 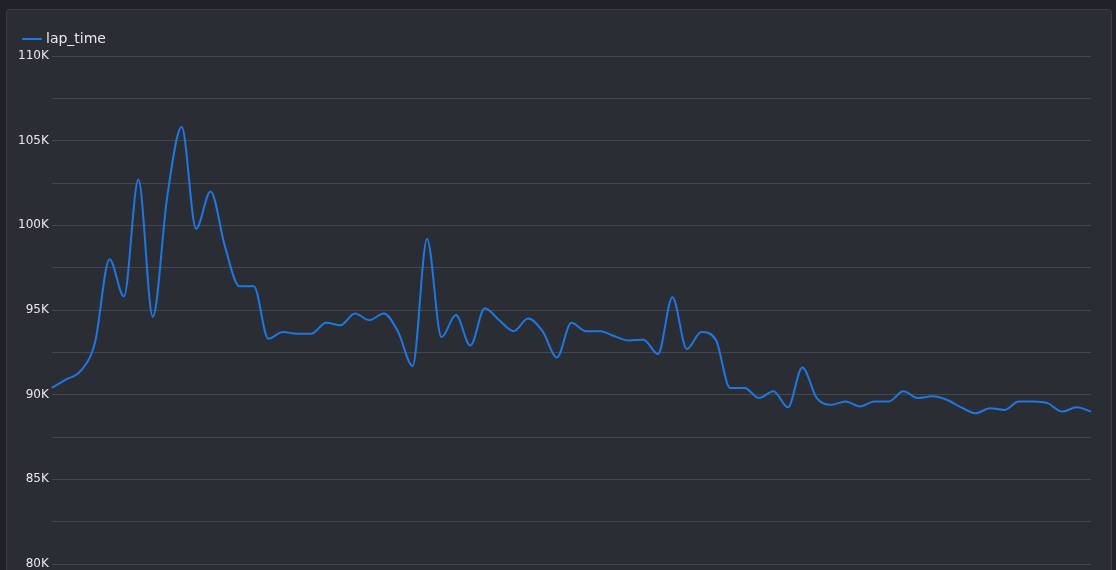 I want to click on y-tick-label: 105K, so click(x=33, y=139).